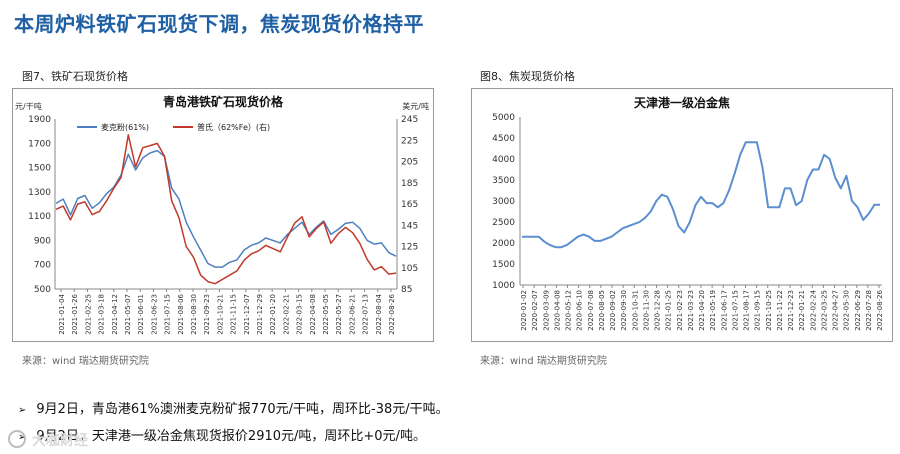 The image size is (900, 454). What do you see at coordinates (503, 181) in the screenshot?
I see `y-tick-label: 3500` at bounding box center [503, 181].